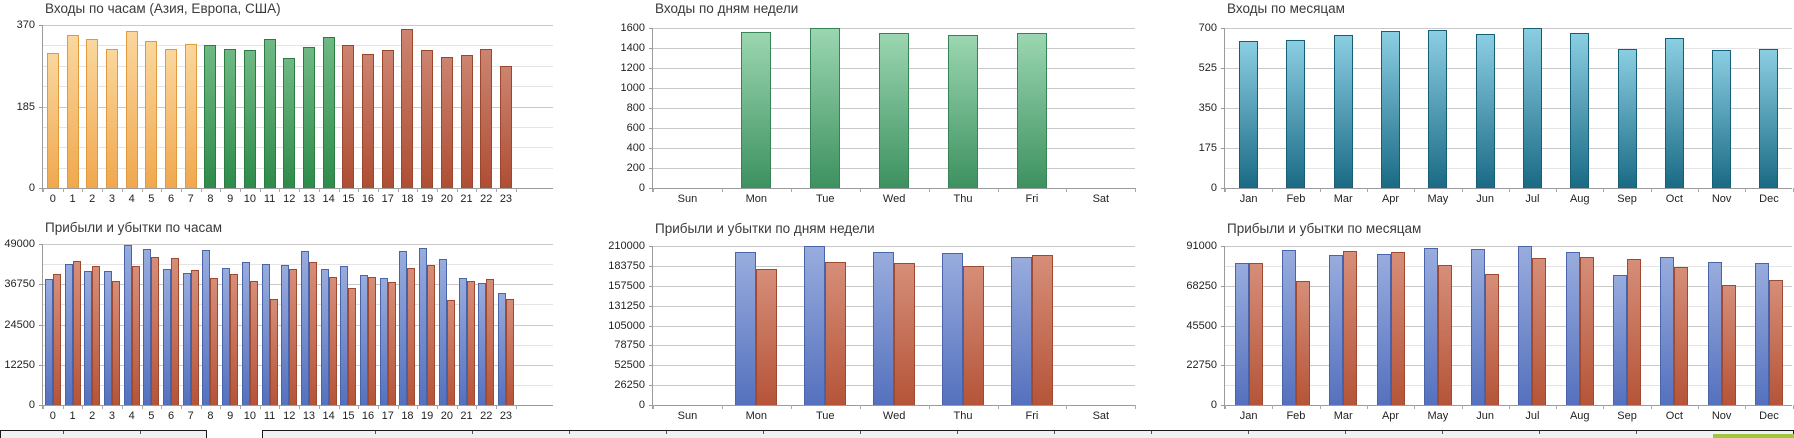  I want to click on x-axis-label: Jun, so click(1485, 416).